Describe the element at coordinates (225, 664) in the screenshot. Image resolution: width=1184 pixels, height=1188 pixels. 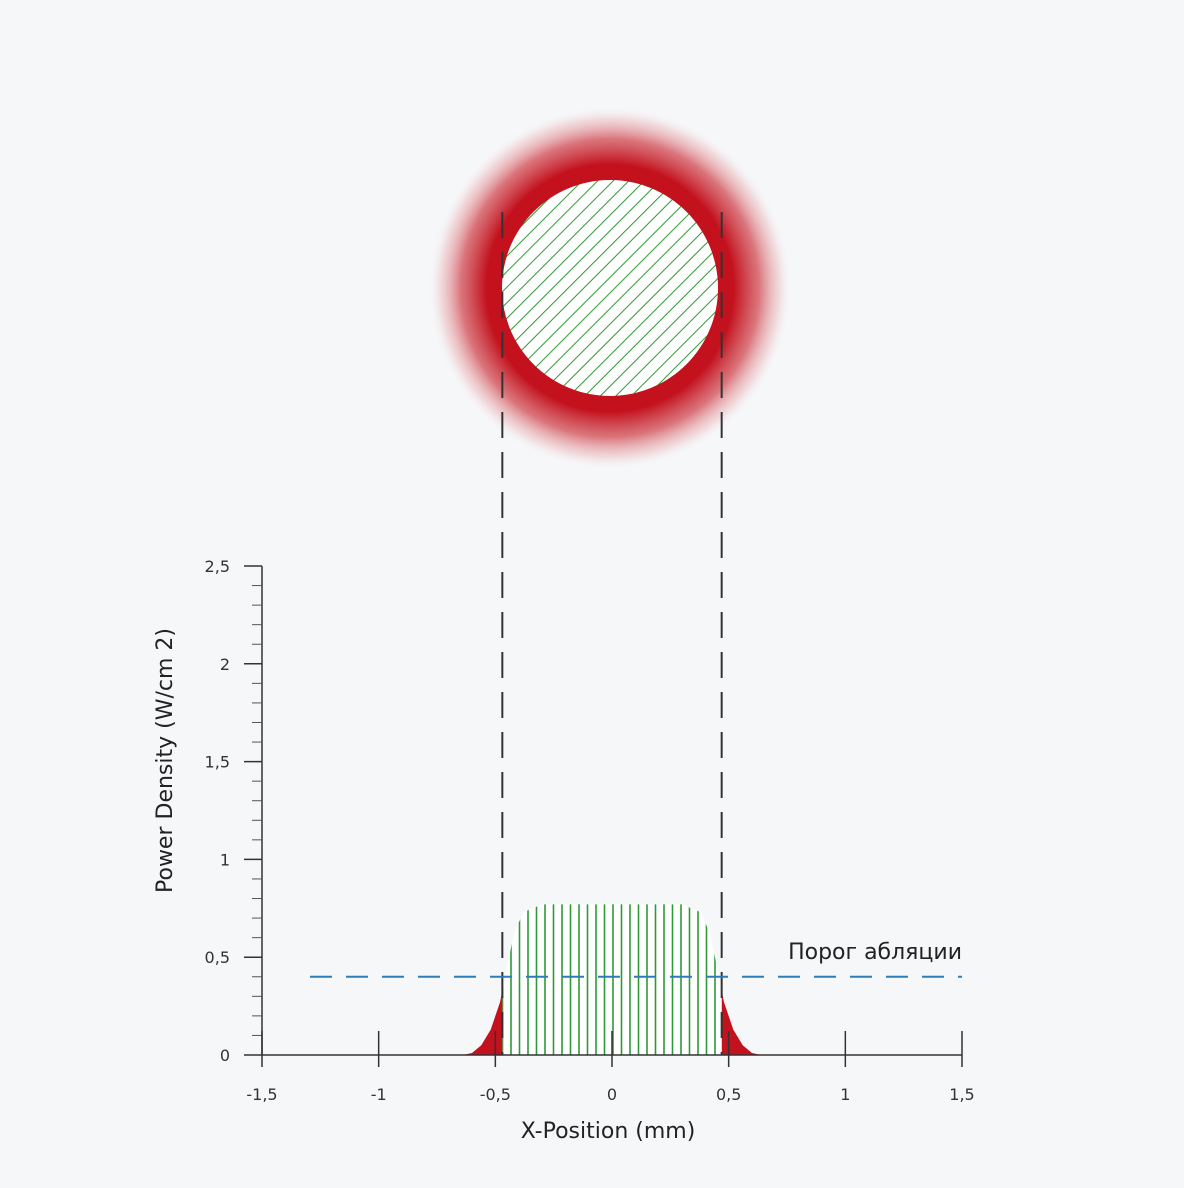
I see `y-tick-label: 2` at that location.